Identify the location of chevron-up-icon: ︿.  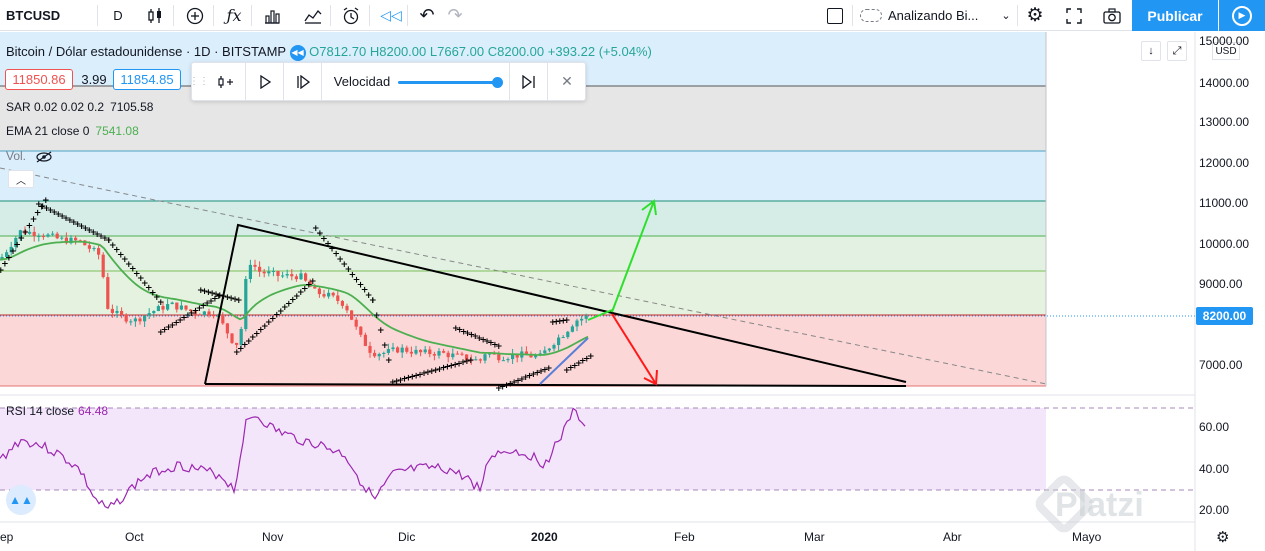
(21, 179).